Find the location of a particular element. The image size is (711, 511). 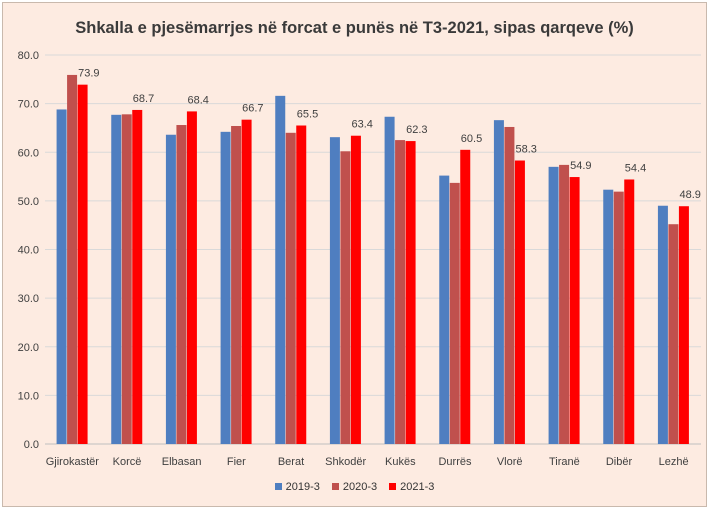

bar-2020-3-Durrës is located at coordinates (454, 313).